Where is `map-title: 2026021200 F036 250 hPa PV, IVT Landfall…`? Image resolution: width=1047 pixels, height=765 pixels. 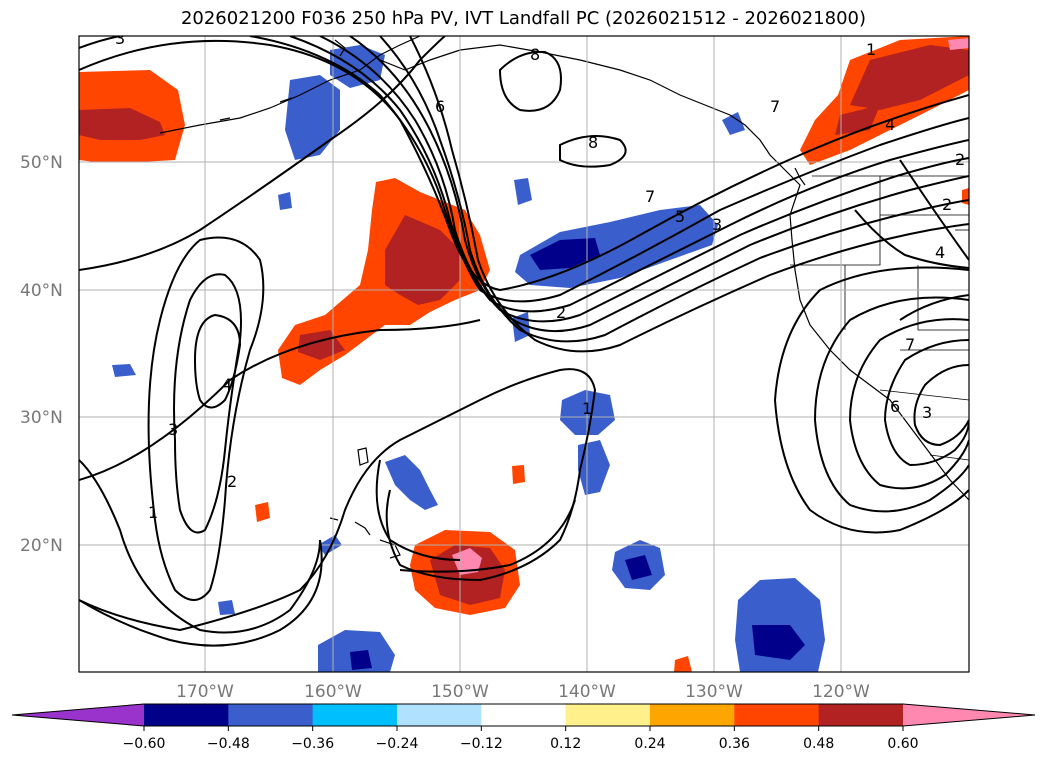
map-title: 2026021200 F036 250 hPa PV, IVT Landfall… is located at coordinates (523, 18).